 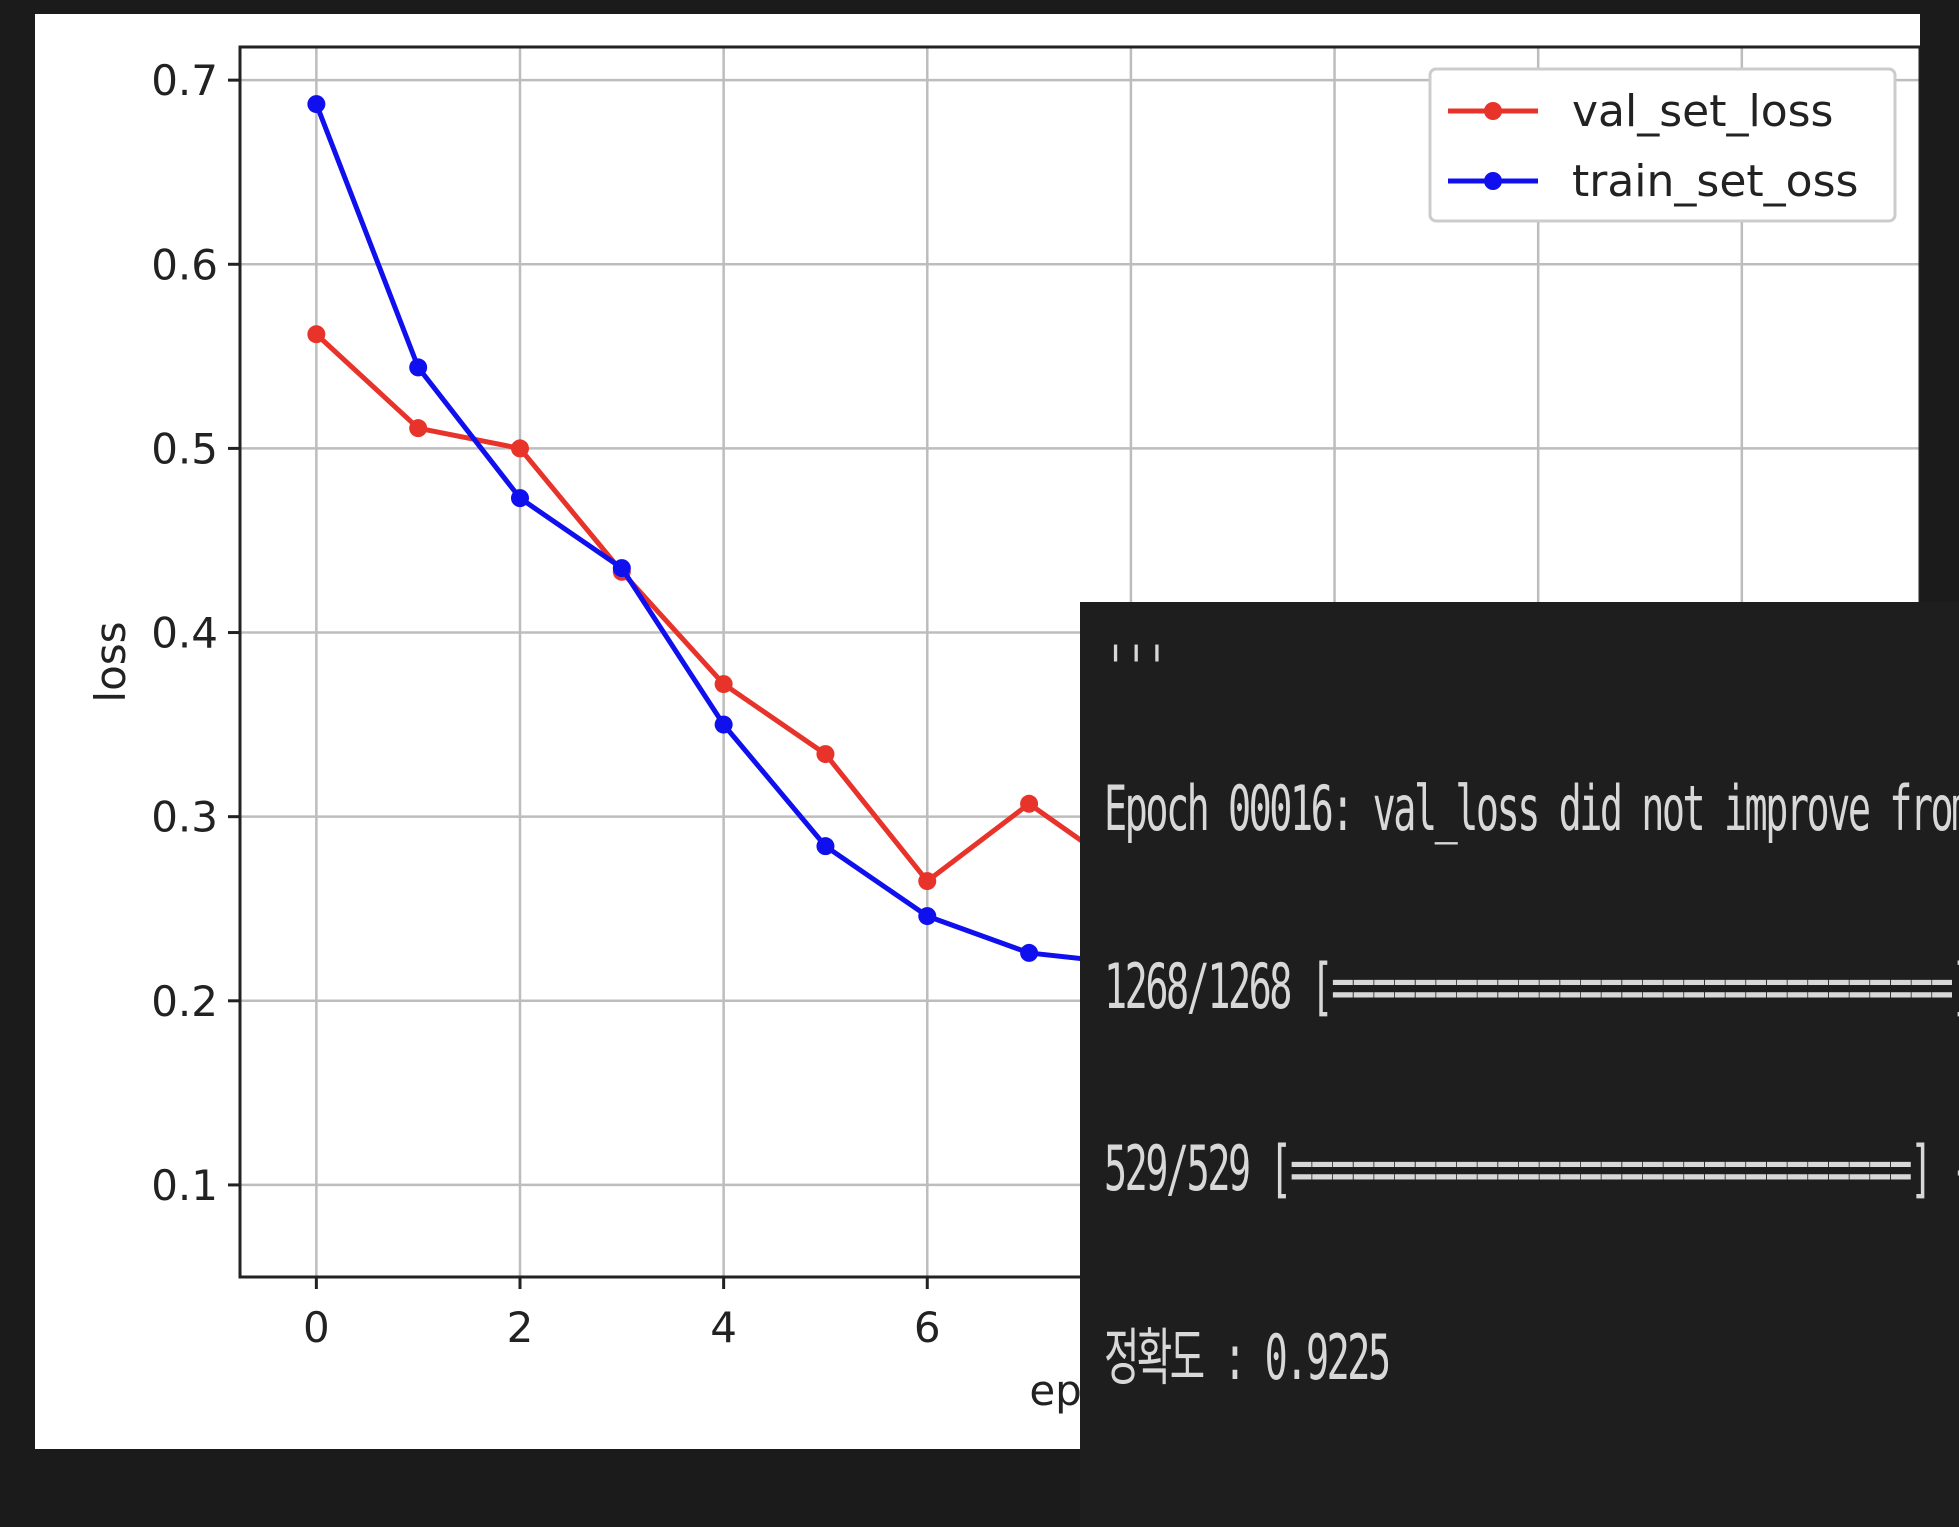 What do you see at coordinates (1702, 111) in the screenshot?
I see `legend-label: val_set_loss` at bounding box center [1702, 111].